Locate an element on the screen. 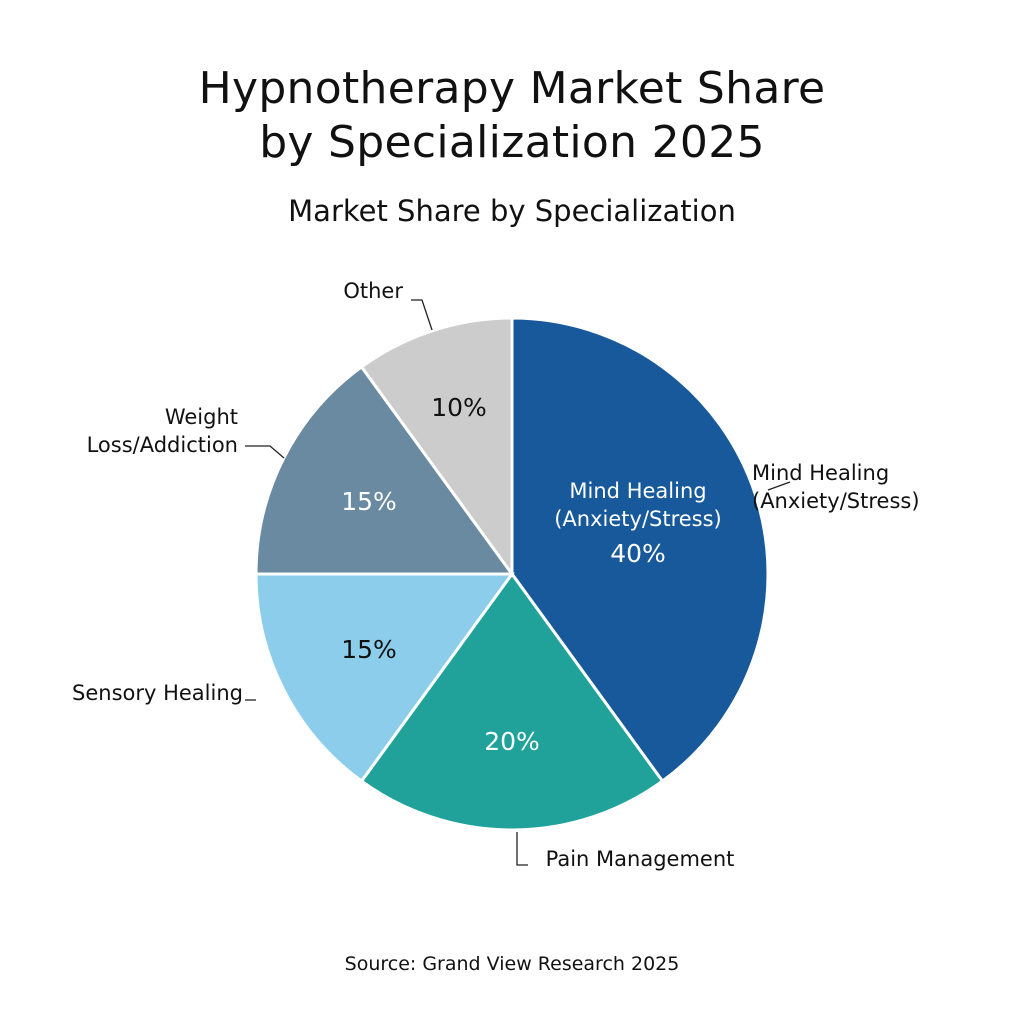 The height and width of the screenshot is (1024, 1024). slice-value-label: 40% is located at coordinates (638, 553).